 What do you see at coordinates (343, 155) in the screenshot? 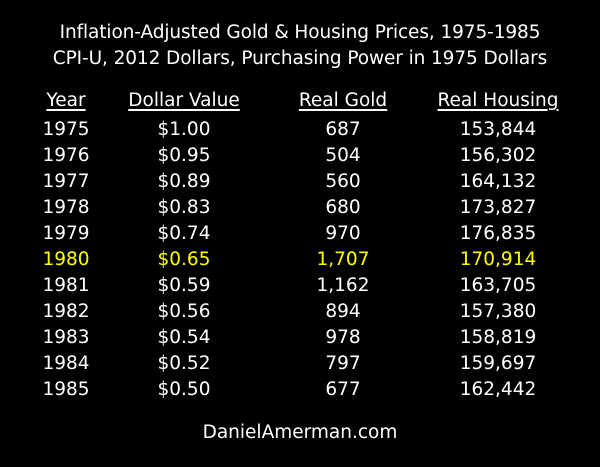
I see `cell-real-gold: 504` at bounding box center [343, 155].